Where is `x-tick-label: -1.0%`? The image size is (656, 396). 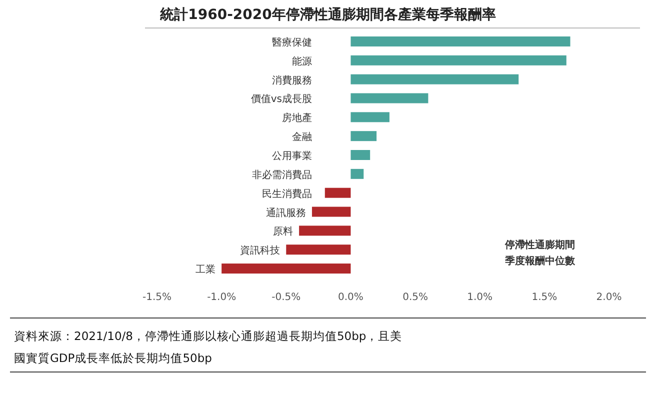
x-tick-label: -1.0% is located at coordinates (221, 297).